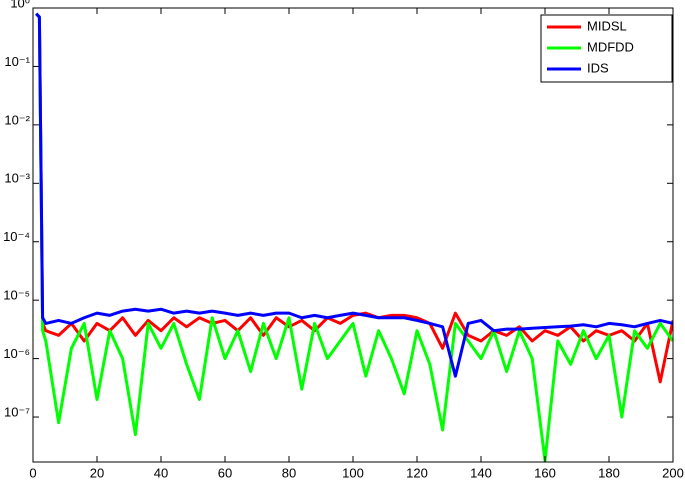 The width and height of the screenshot is (685, 489). What do you see at coordinates (16, 295) in the screenshot?
I see `y-tick-label: 10⁻⁵` at bounding box center [16, 295].